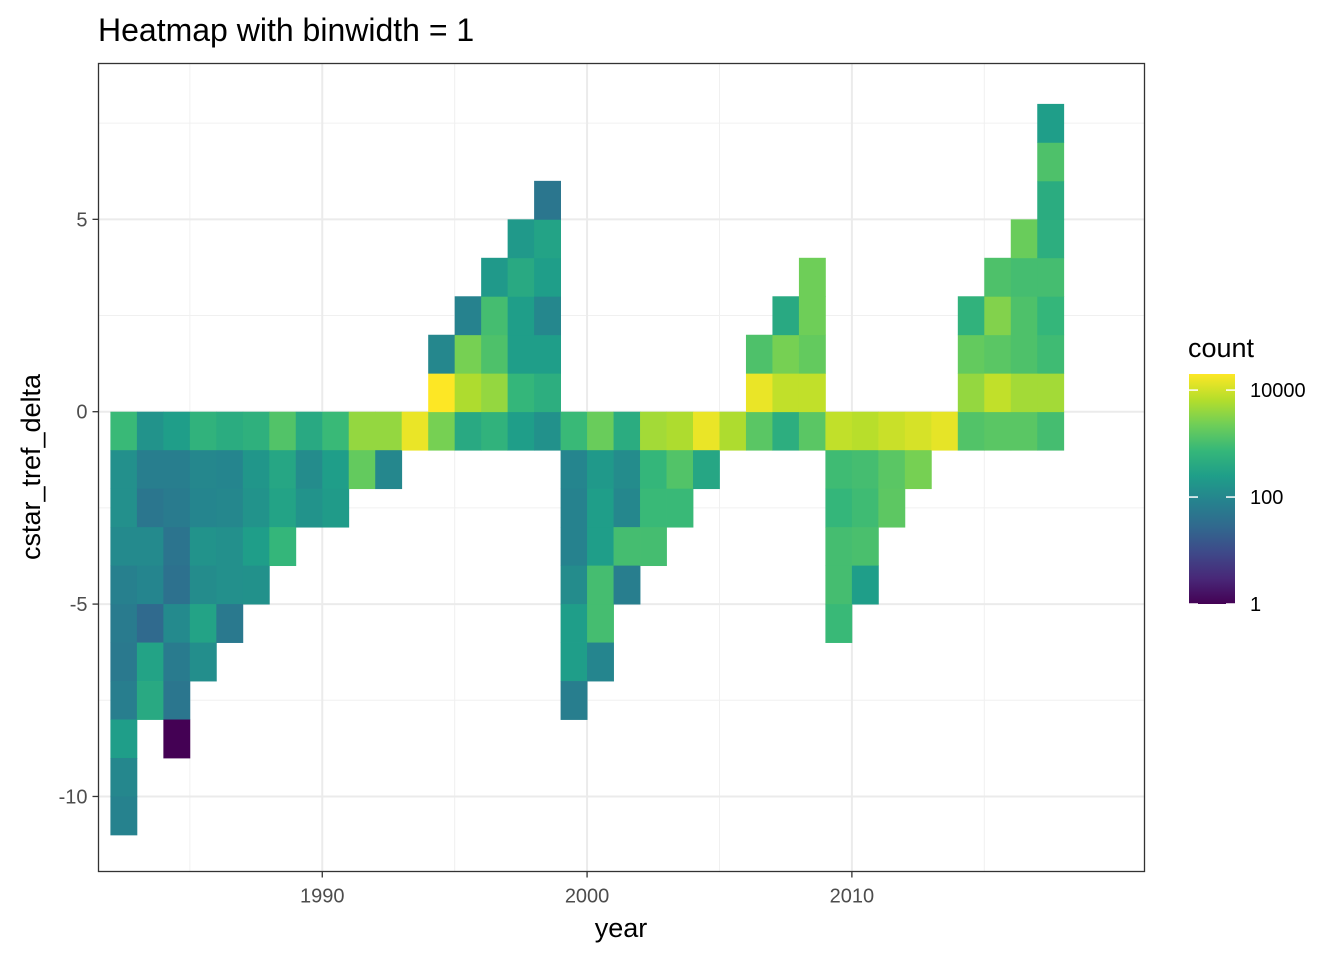 This screenshot has width=1344, height=960. Describe the element at coordinates (286, 30) in the screenshot. I see `chart-title: Heatmap with binwidth = 1` at that location.